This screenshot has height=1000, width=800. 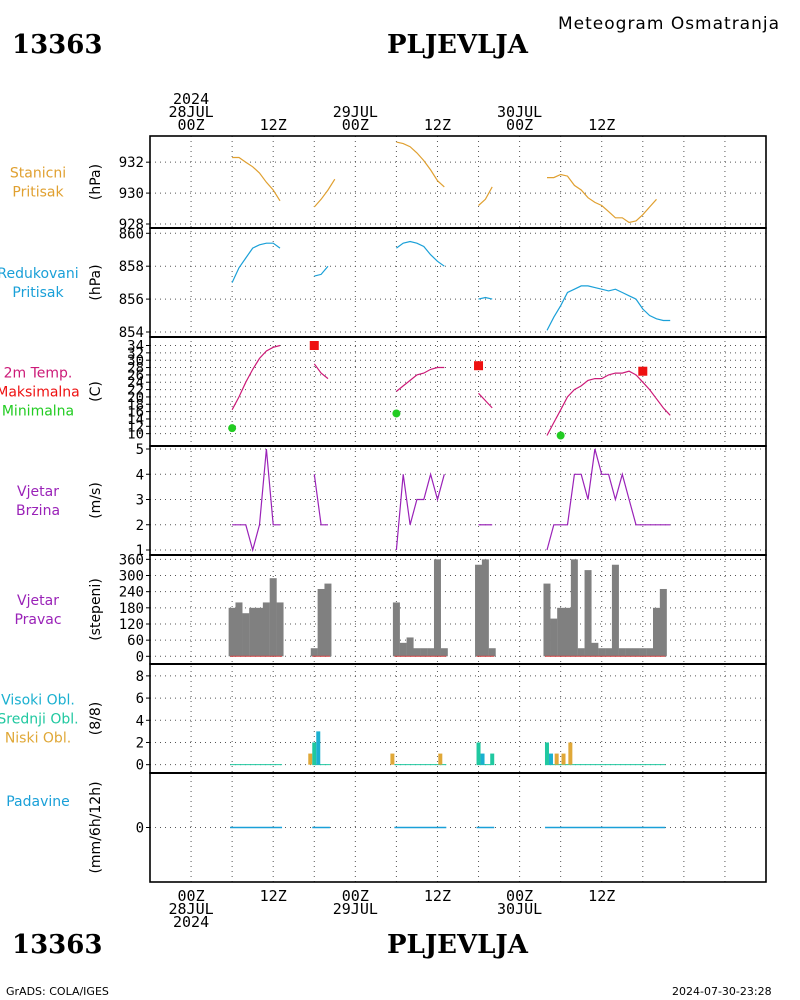 I want to click on y-tick-label: 18, so click(x=135, y=405).